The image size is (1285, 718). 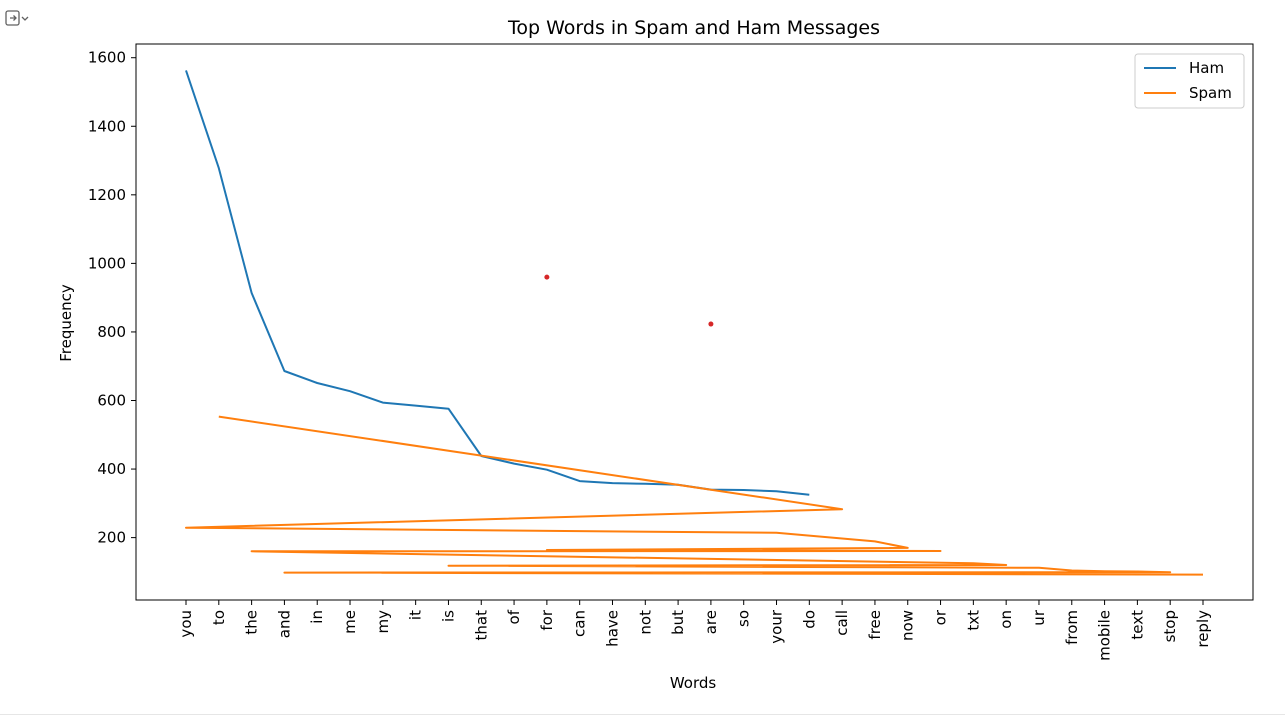 What do you see at coordinates (1137, 625) in the screenshot?
I see `x-tick-label: text` at bounding box center [1137, 625].